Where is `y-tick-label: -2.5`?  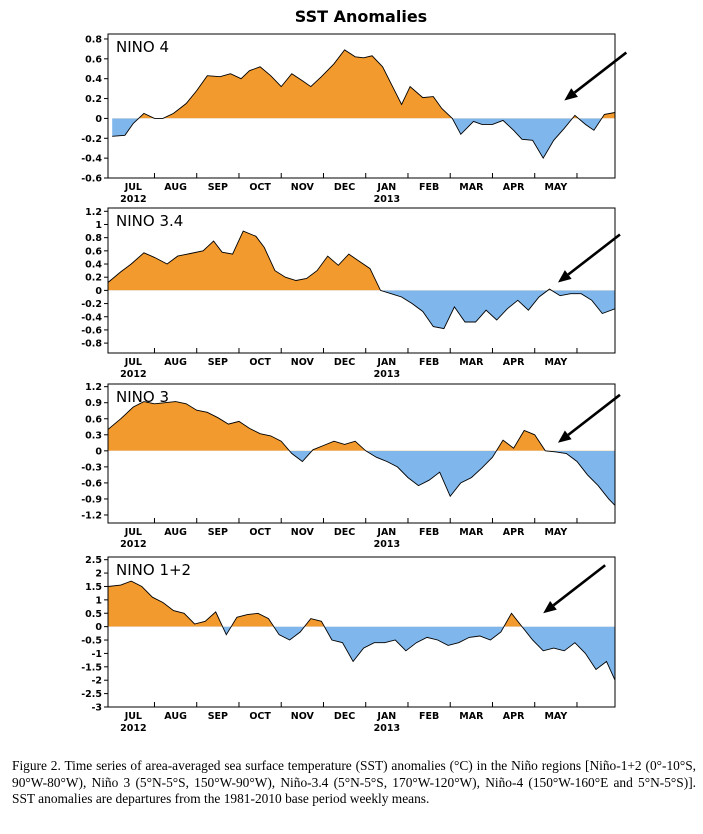
y-tick-label: -2.5 is located at coordinates (91, 694).